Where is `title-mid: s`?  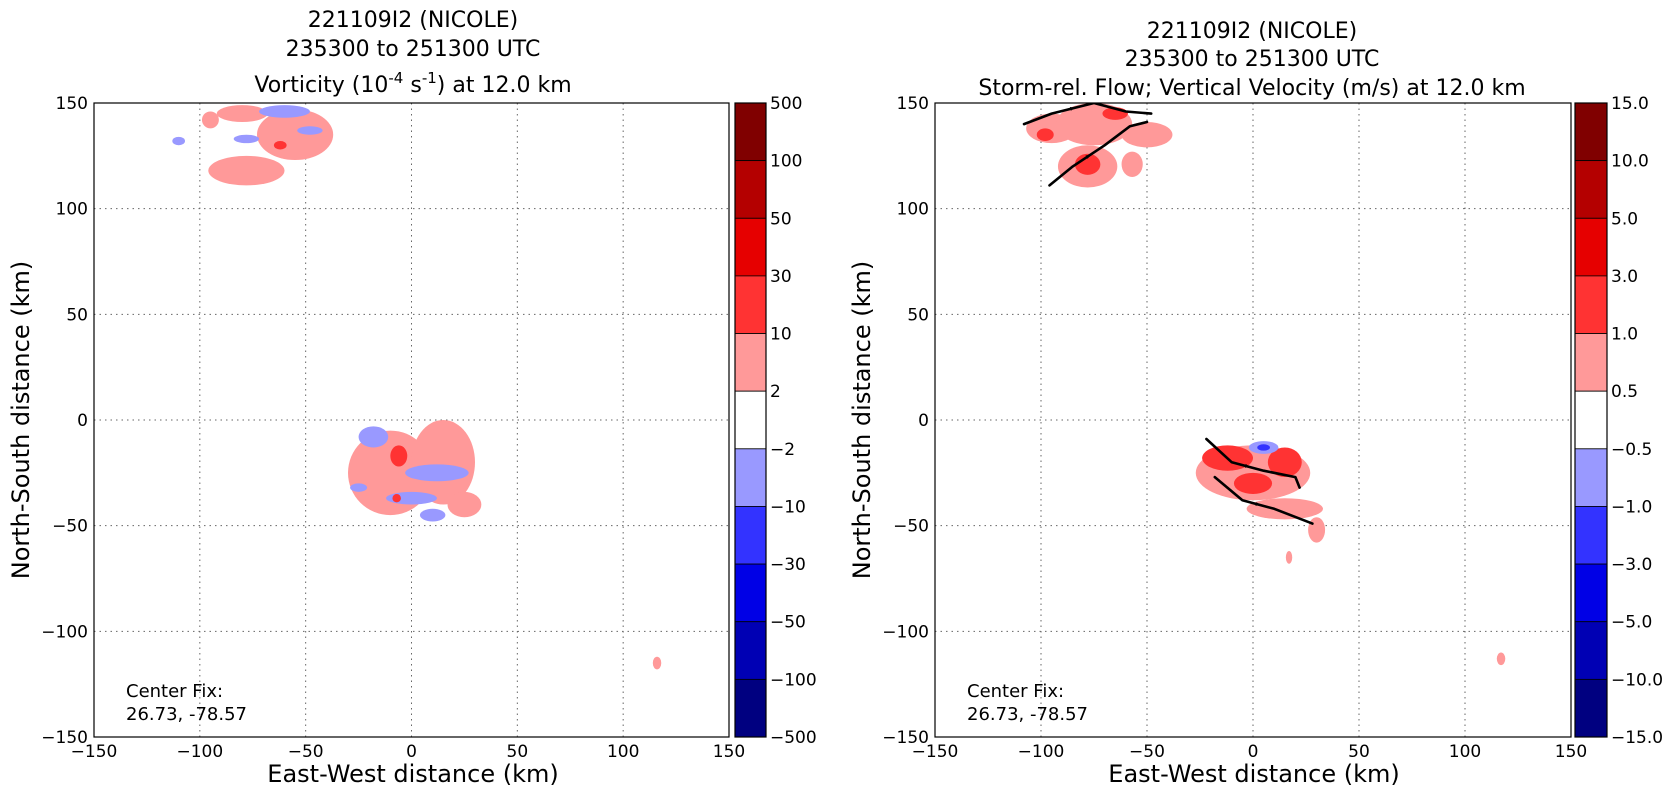 title-mid: s is located at coordinates (412, 85).